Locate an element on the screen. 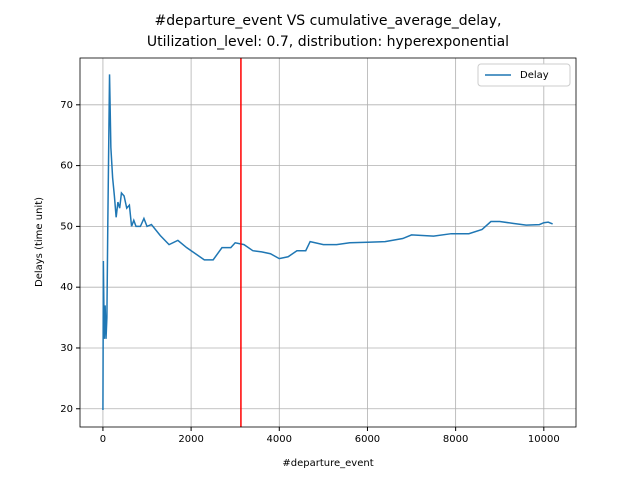 Image resolution: width=640 pixels, height=480 pixels. legend-label: Delay is located at coordinates (534, 75).